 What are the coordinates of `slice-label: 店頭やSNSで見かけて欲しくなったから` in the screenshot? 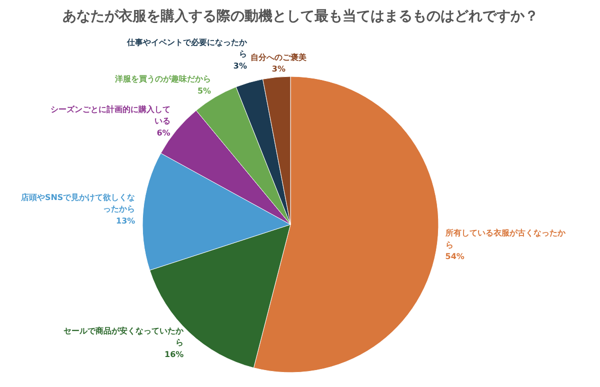 It's located at (78, 203).